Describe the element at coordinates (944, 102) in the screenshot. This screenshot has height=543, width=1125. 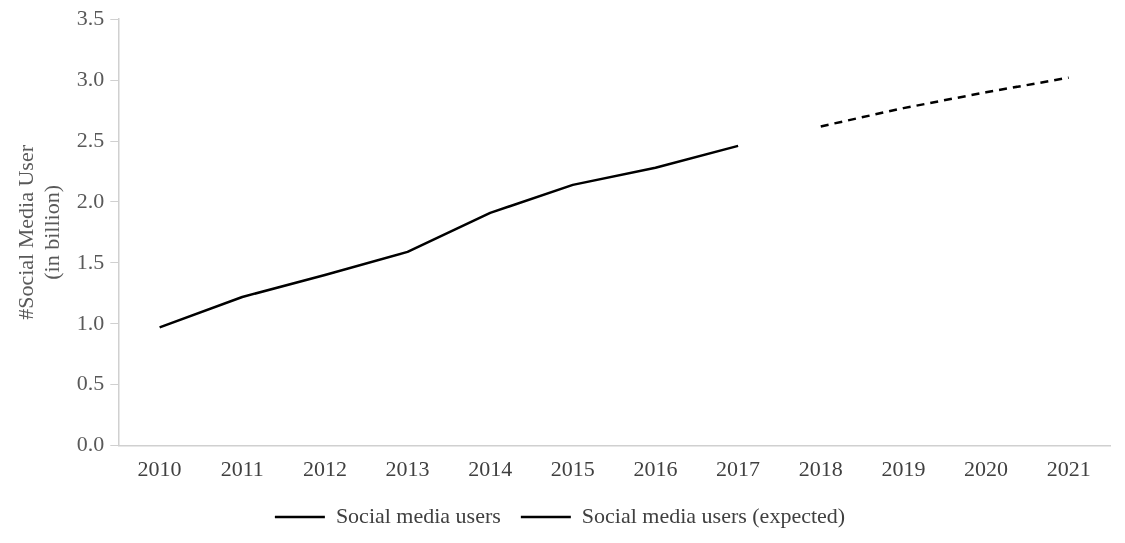
I see `line-series` at that location.